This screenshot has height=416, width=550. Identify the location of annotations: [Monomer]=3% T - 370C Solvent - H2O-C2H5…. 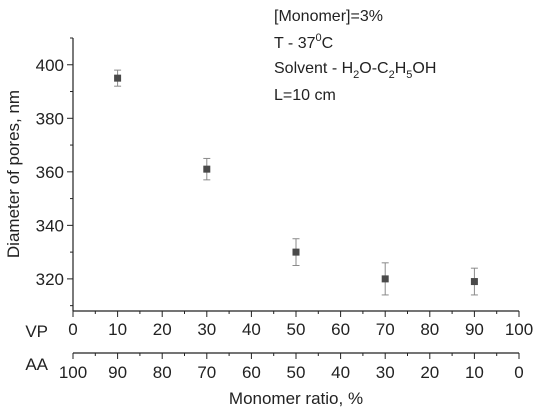
(355, 56).